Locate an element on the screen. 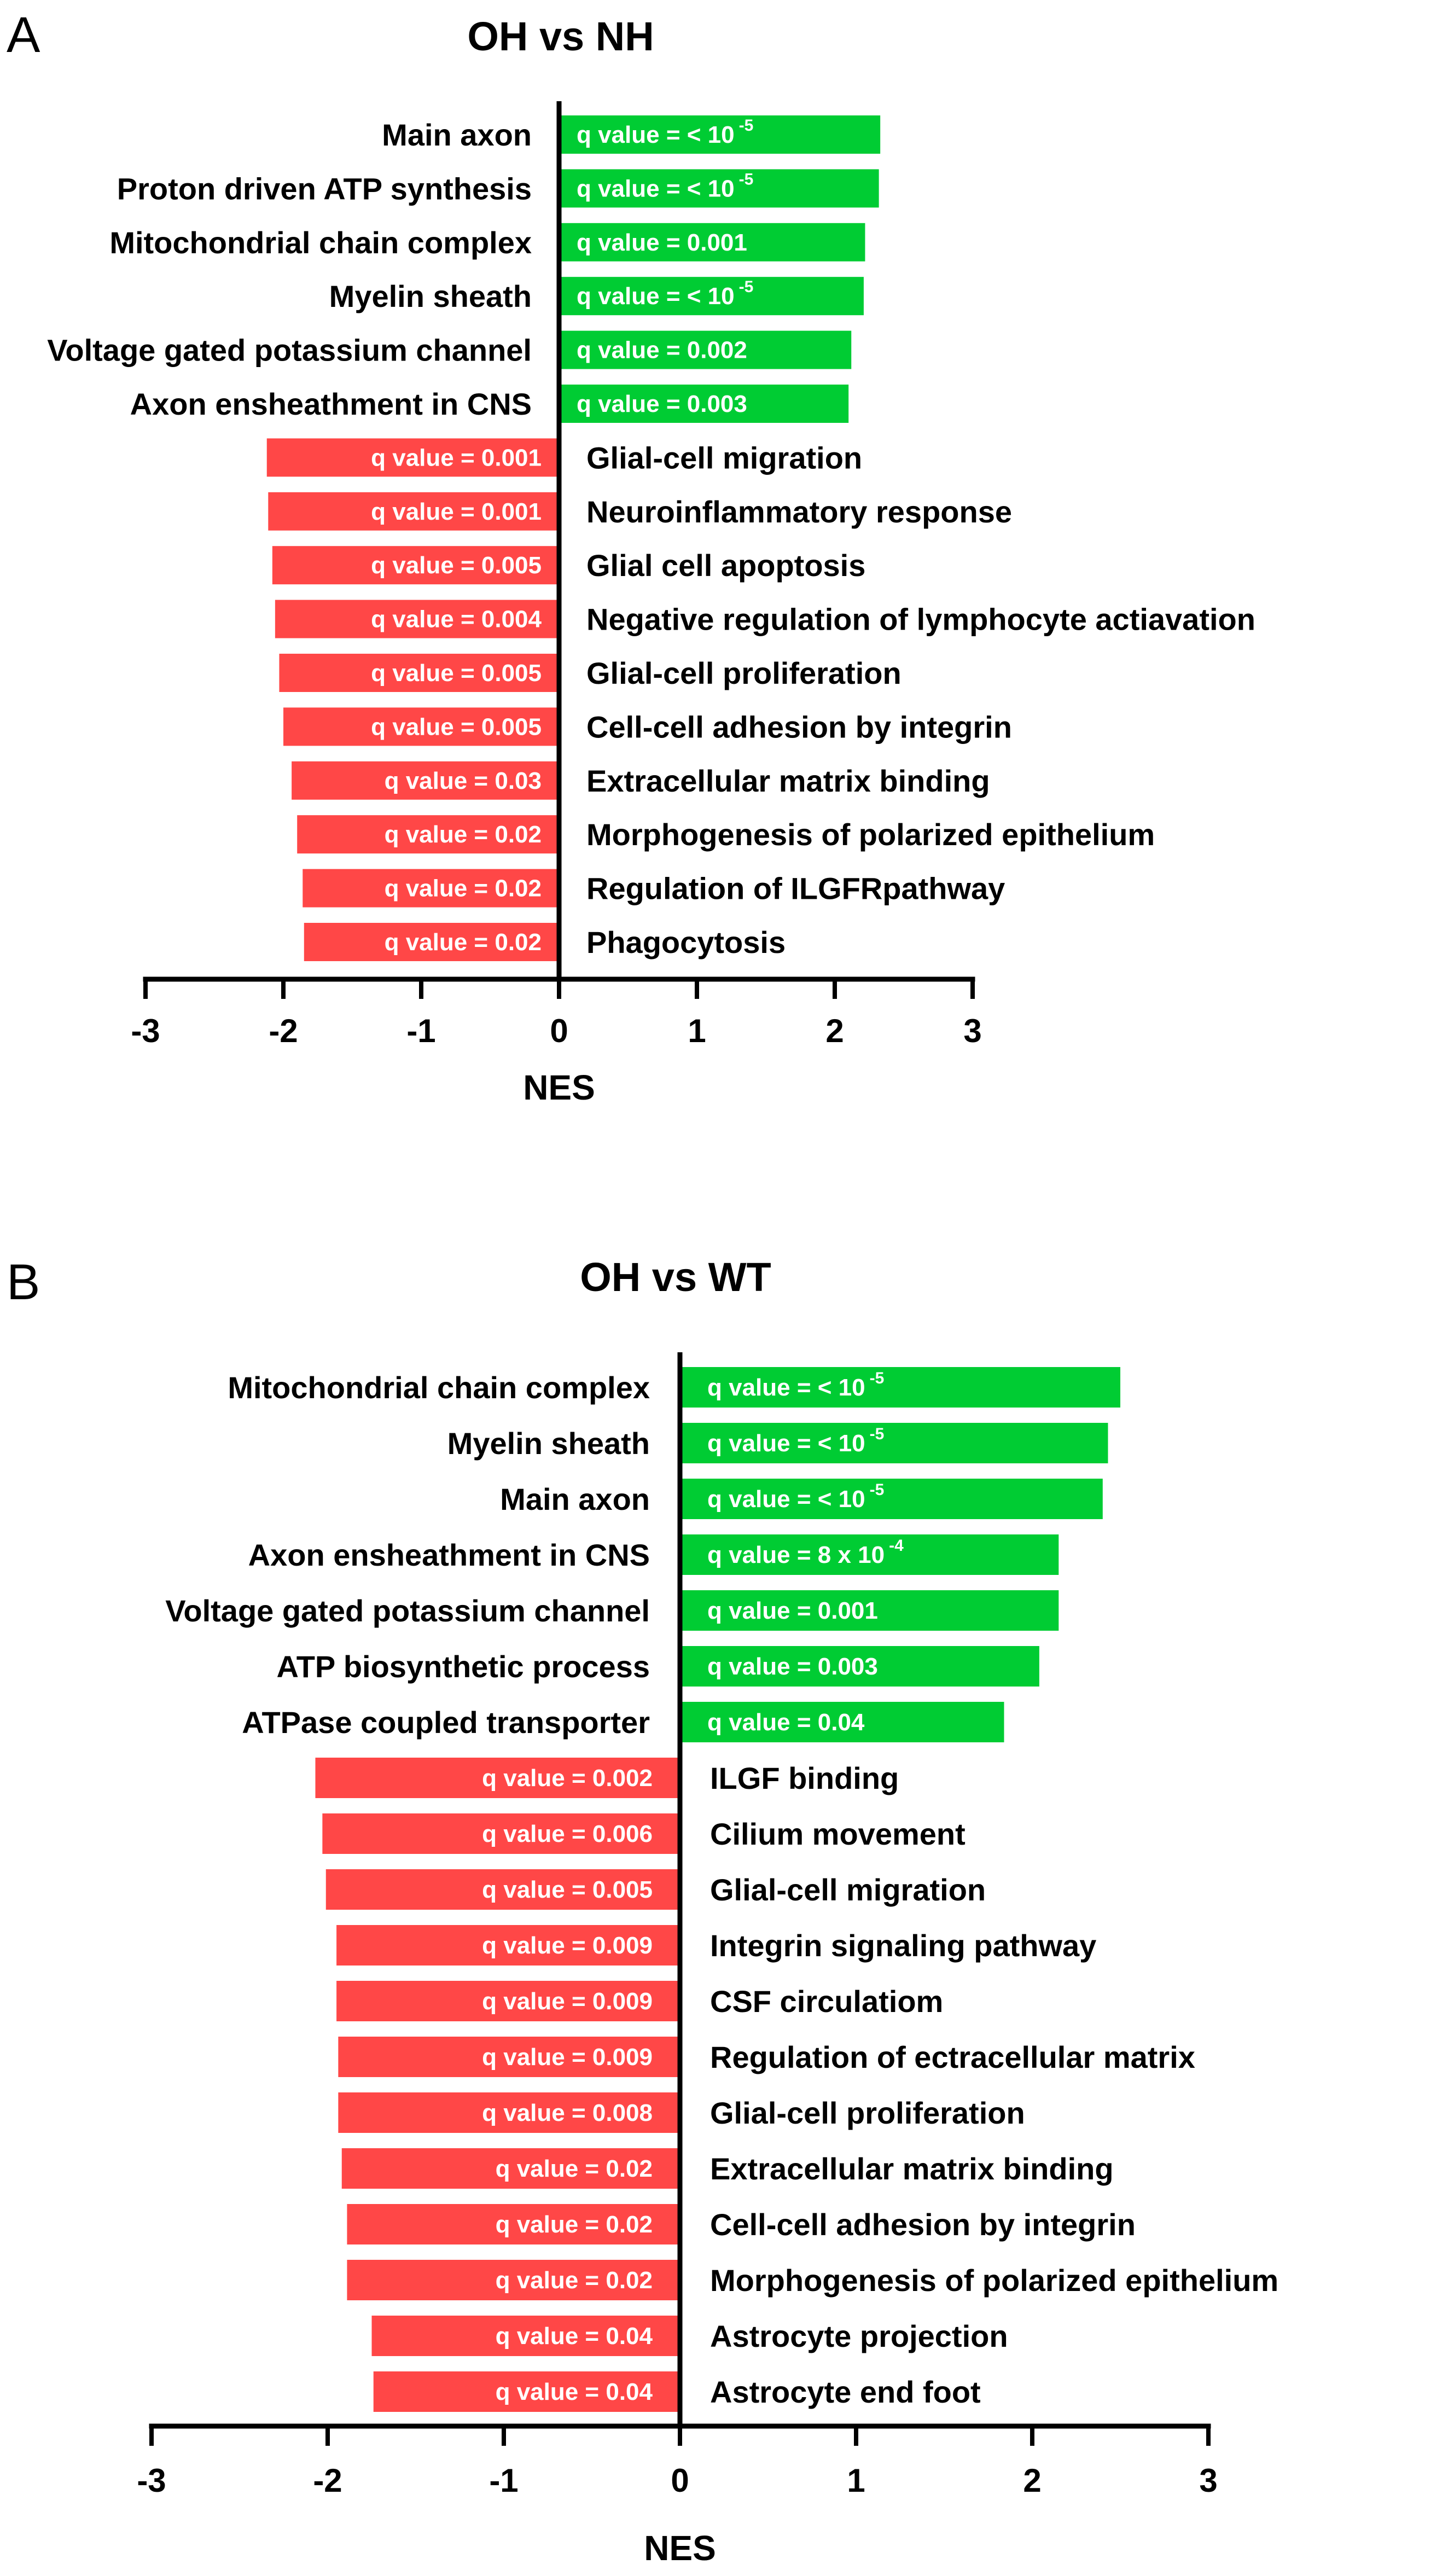 This screenshot has width=1454, height=2576. term-label: CSF circulatiom is located at coordinates (826, 2001).